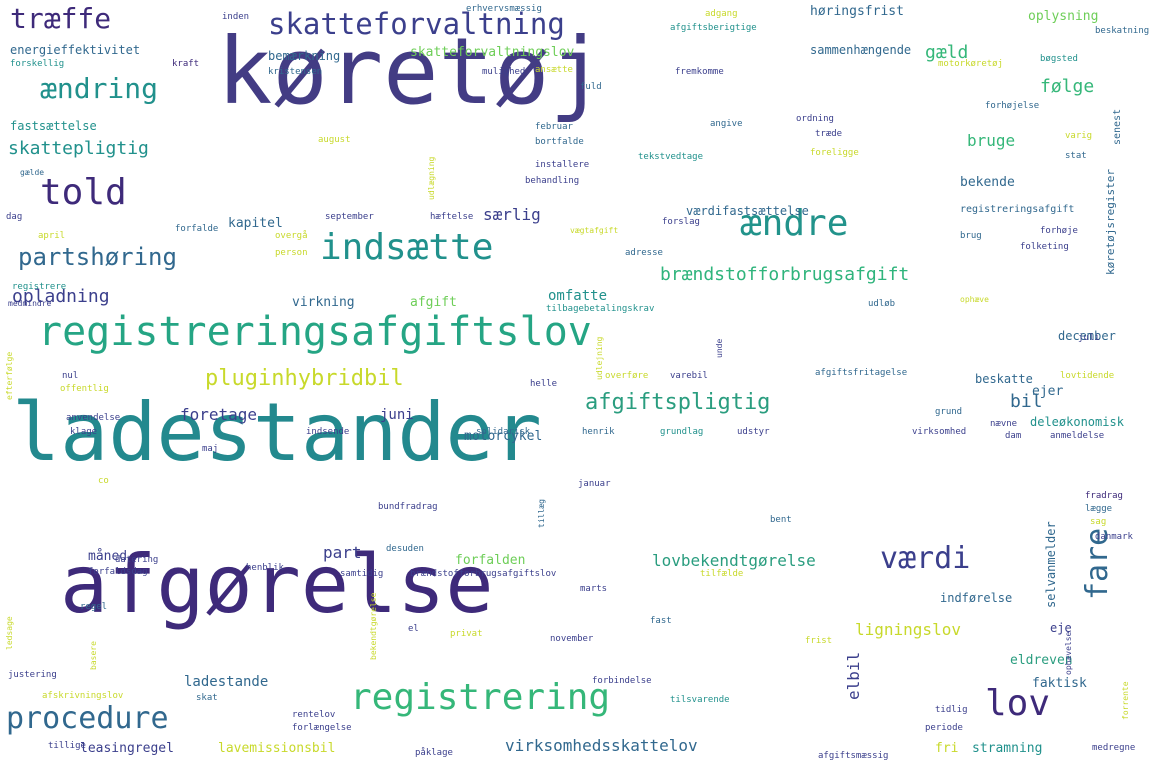  Describe the element at coordinates (622, 681) in the screenshot. I see `word-forbindelse: forbindelse` at that location.